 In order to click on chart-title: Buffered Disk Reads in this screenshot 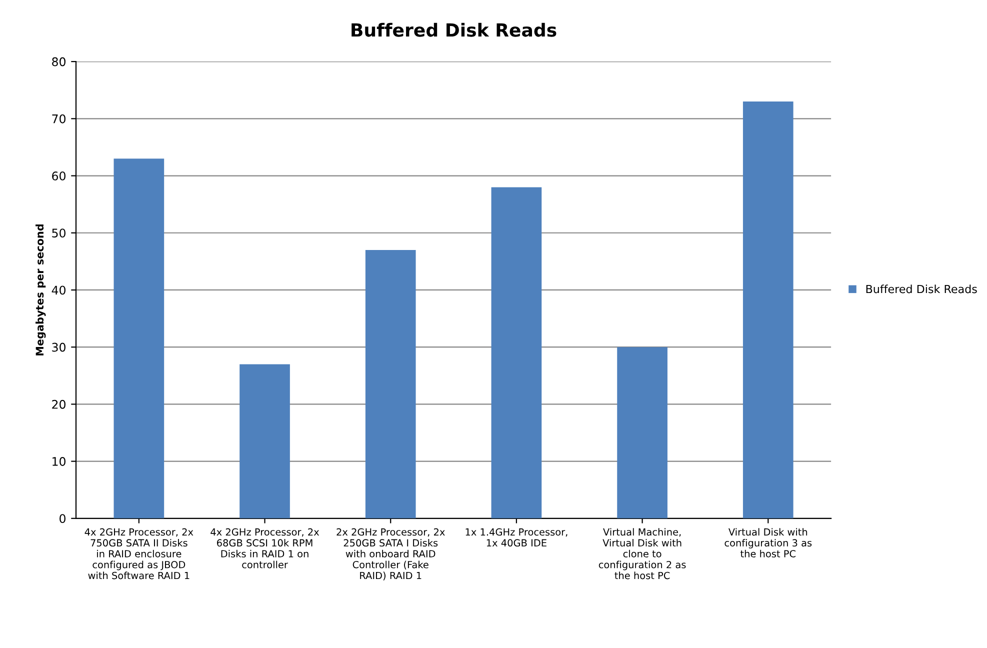, I will do `click(454, 29)`.